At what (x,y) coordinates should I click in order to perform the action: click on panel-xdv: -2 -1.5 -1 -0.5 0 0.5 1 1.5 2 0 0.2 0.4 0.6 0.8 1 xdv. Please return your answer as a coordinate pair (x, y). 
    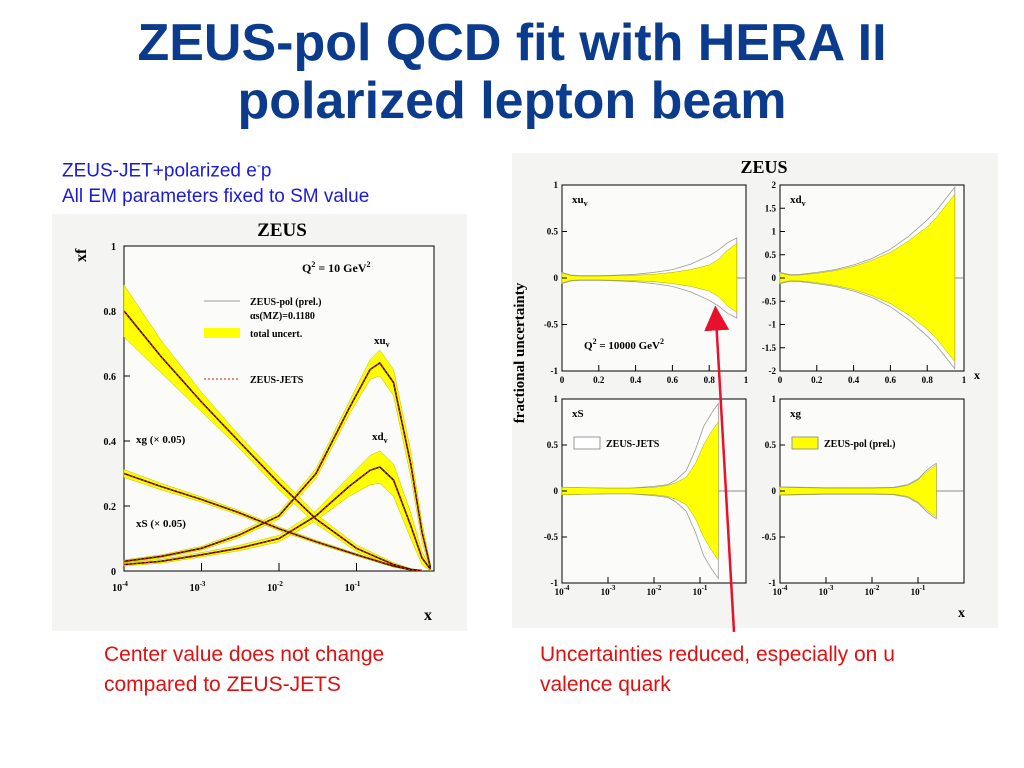
    Looking at the image, I should click on (864, 282).